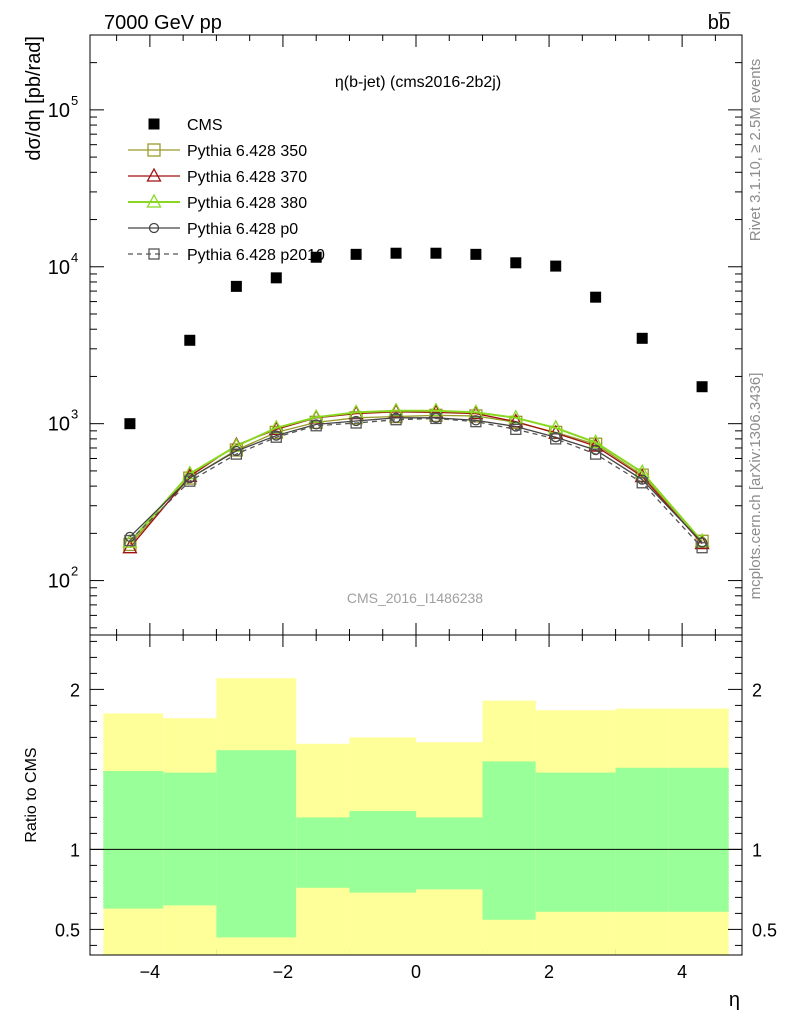 This screenshot has width=786, height=1024. I want to click on ratio-y-tick-label-right: 1, so click(757, 850).